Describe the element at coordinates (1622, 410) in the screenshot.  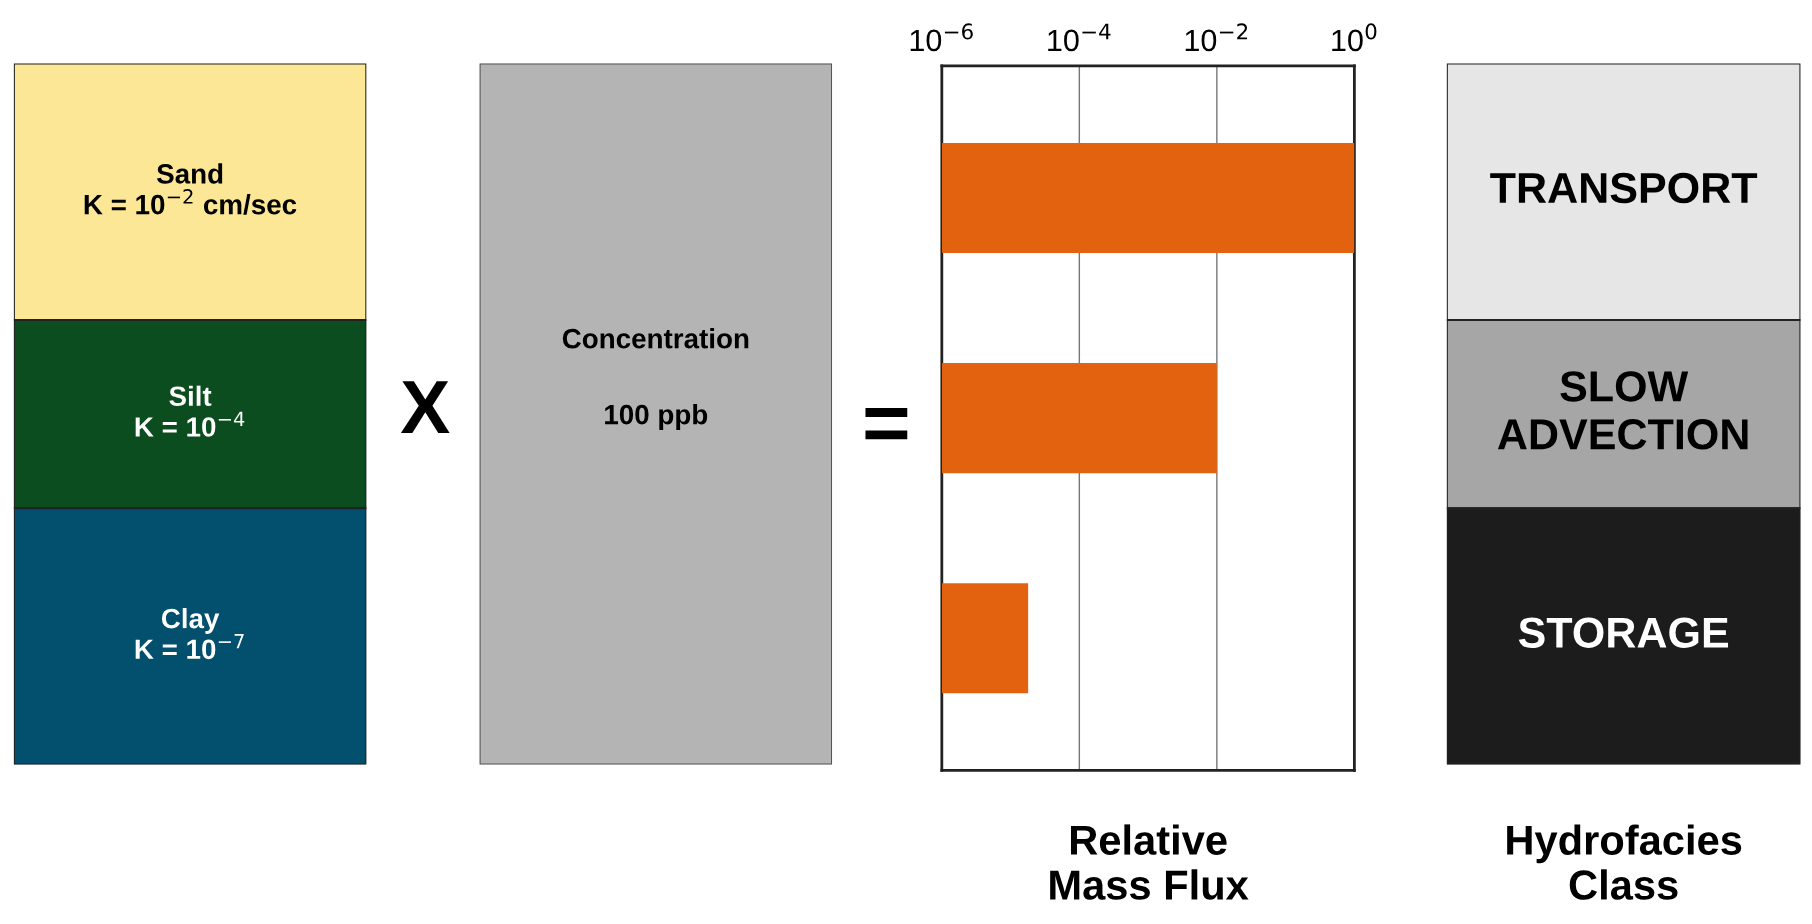
I see `text: SLOW ADVECTION` at that location.